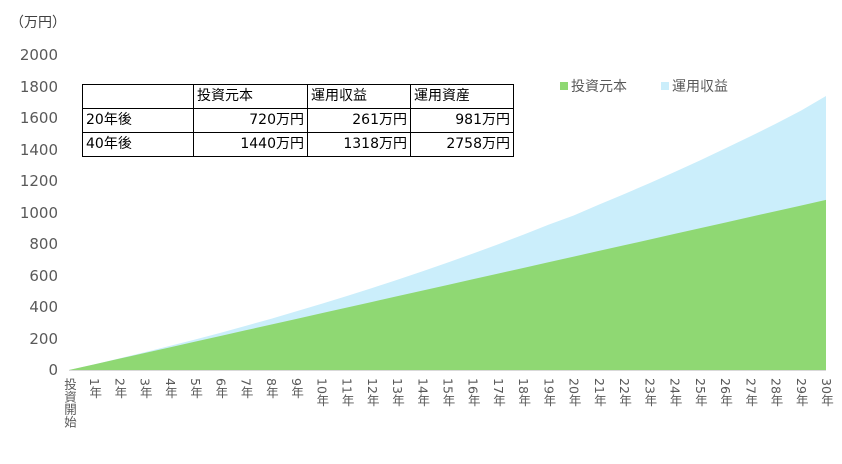 Image resolution: width=842 pixels, height=464 pixels. Describe the element at coordinates (448, 392) in the screenshot. I see `x-tick-label: 15年` at that location.